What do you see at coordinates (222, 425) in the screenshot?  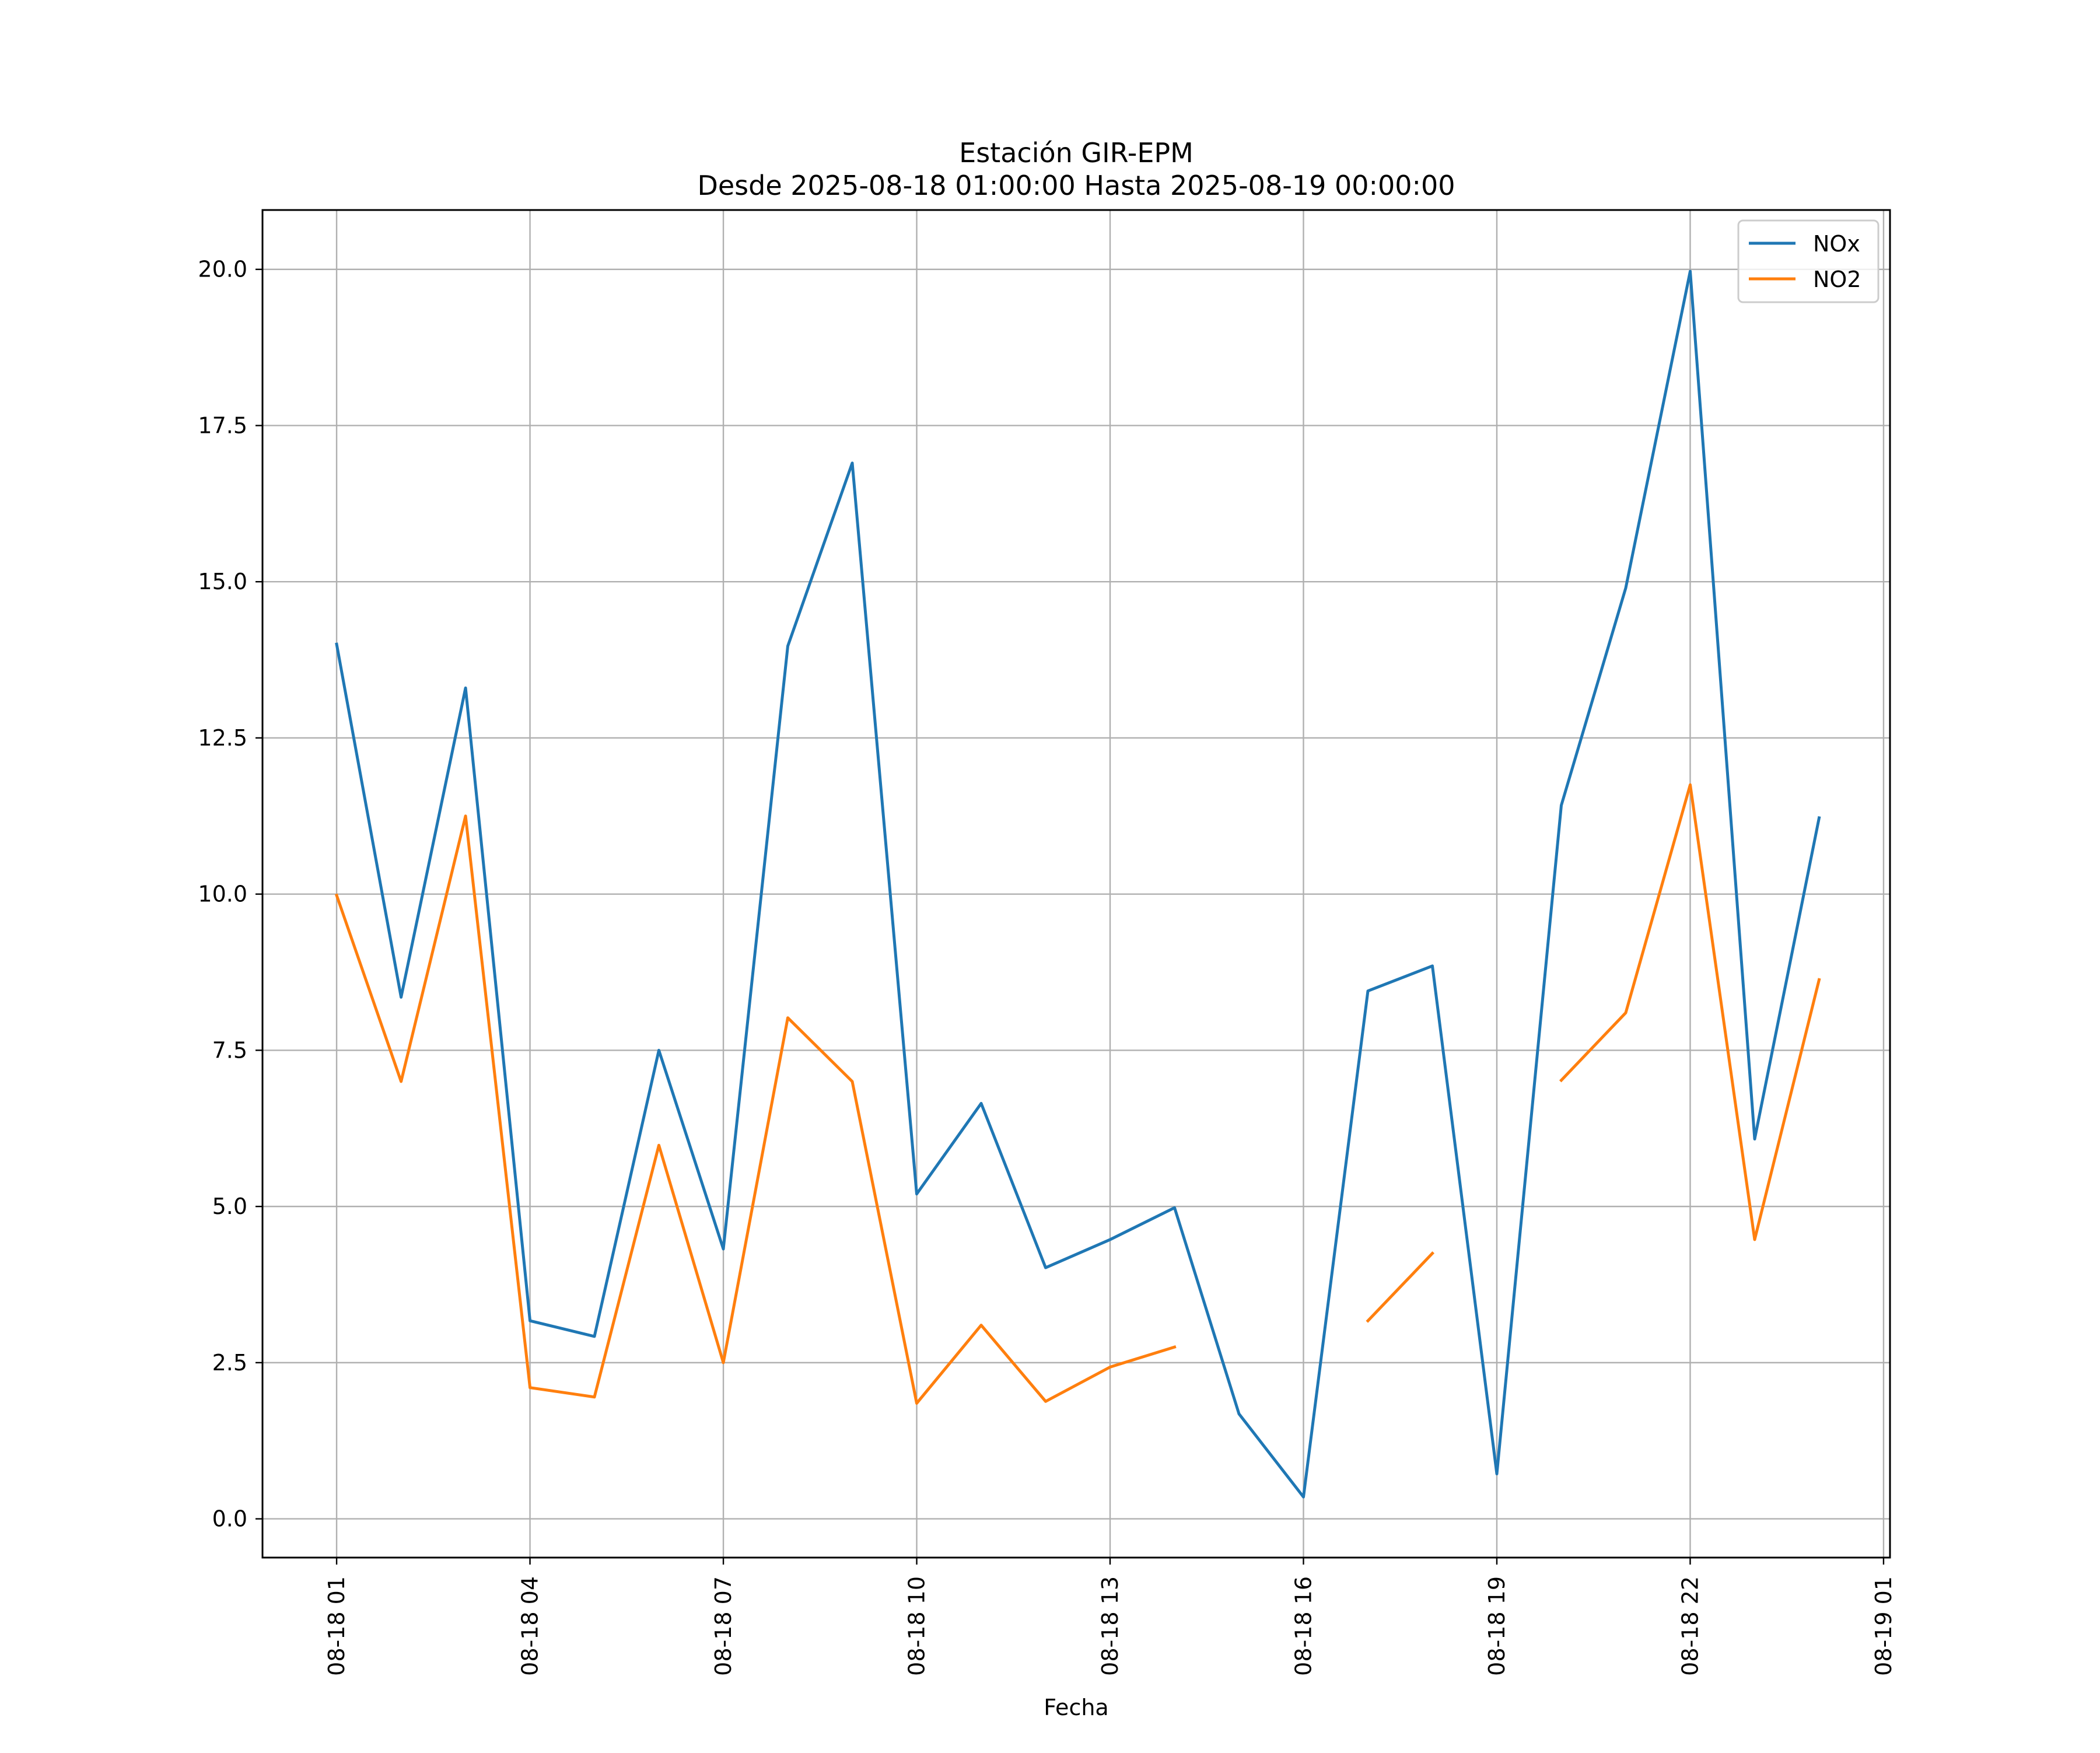 I see `y-tick-label: 17.5` at bounding box center [222, 425].